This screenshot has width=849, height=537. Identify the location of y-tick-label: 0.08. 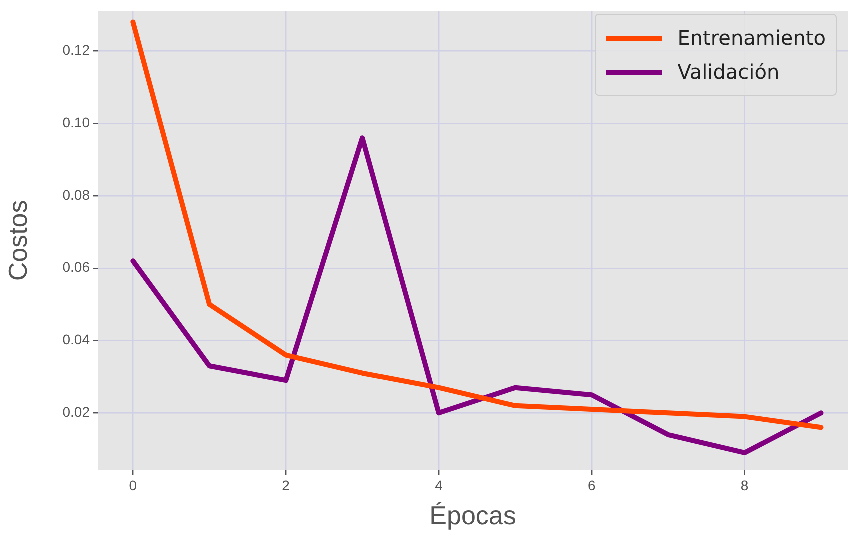
(76, 194).